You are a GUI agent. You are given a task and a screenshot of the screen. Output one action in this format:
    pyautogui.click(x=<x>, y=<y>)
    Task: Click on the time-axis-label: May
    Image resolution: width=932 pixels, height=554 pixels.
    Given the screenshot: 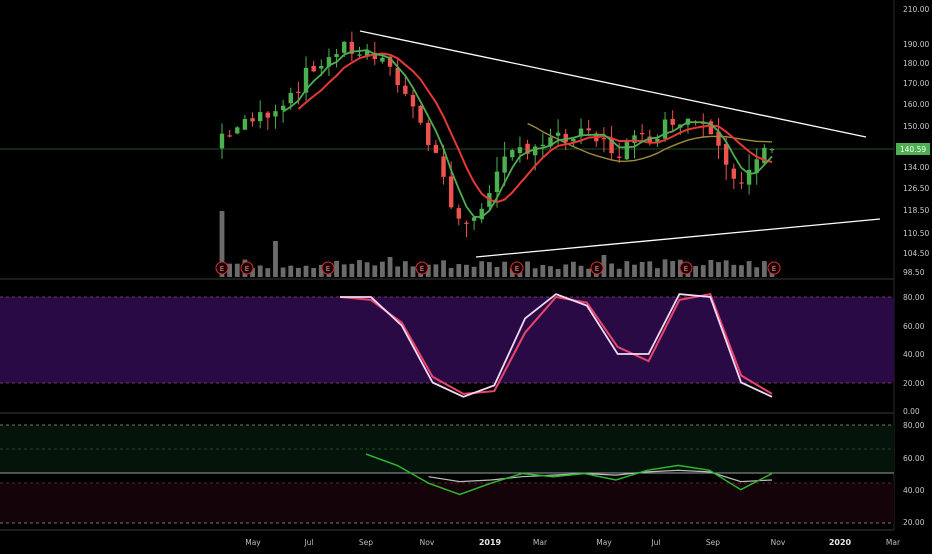 What is the action you would take?
    pyautogui.click(x=253, y=542)
    